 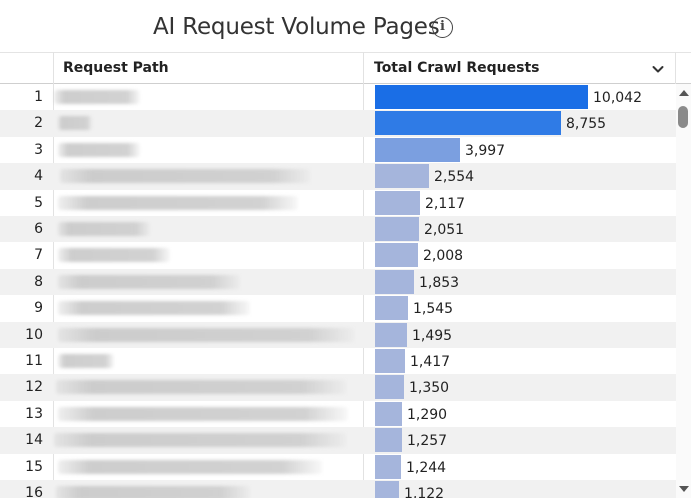 I want to click on table-row: 4 2,554, so click(x=338, y=176).